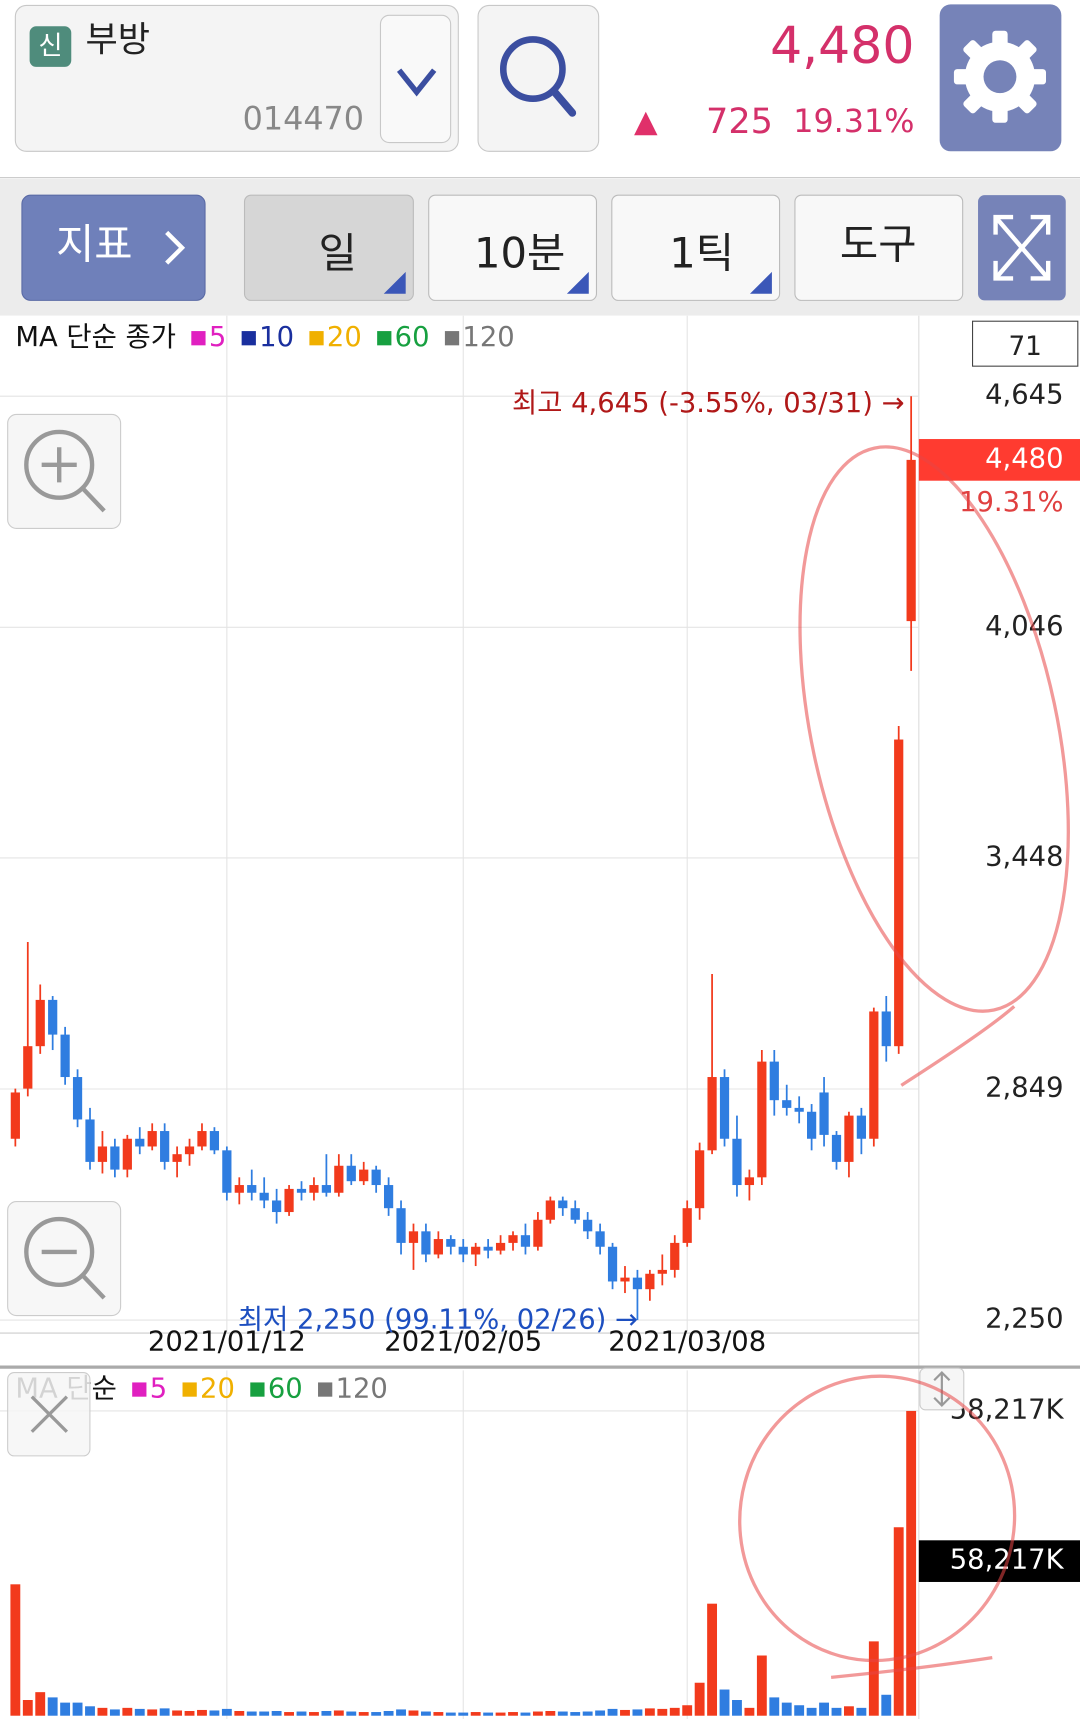 Image resolution: width=1080 pixels, height=1719 pixels. I want to click on indicator-button, so click(113, 247).